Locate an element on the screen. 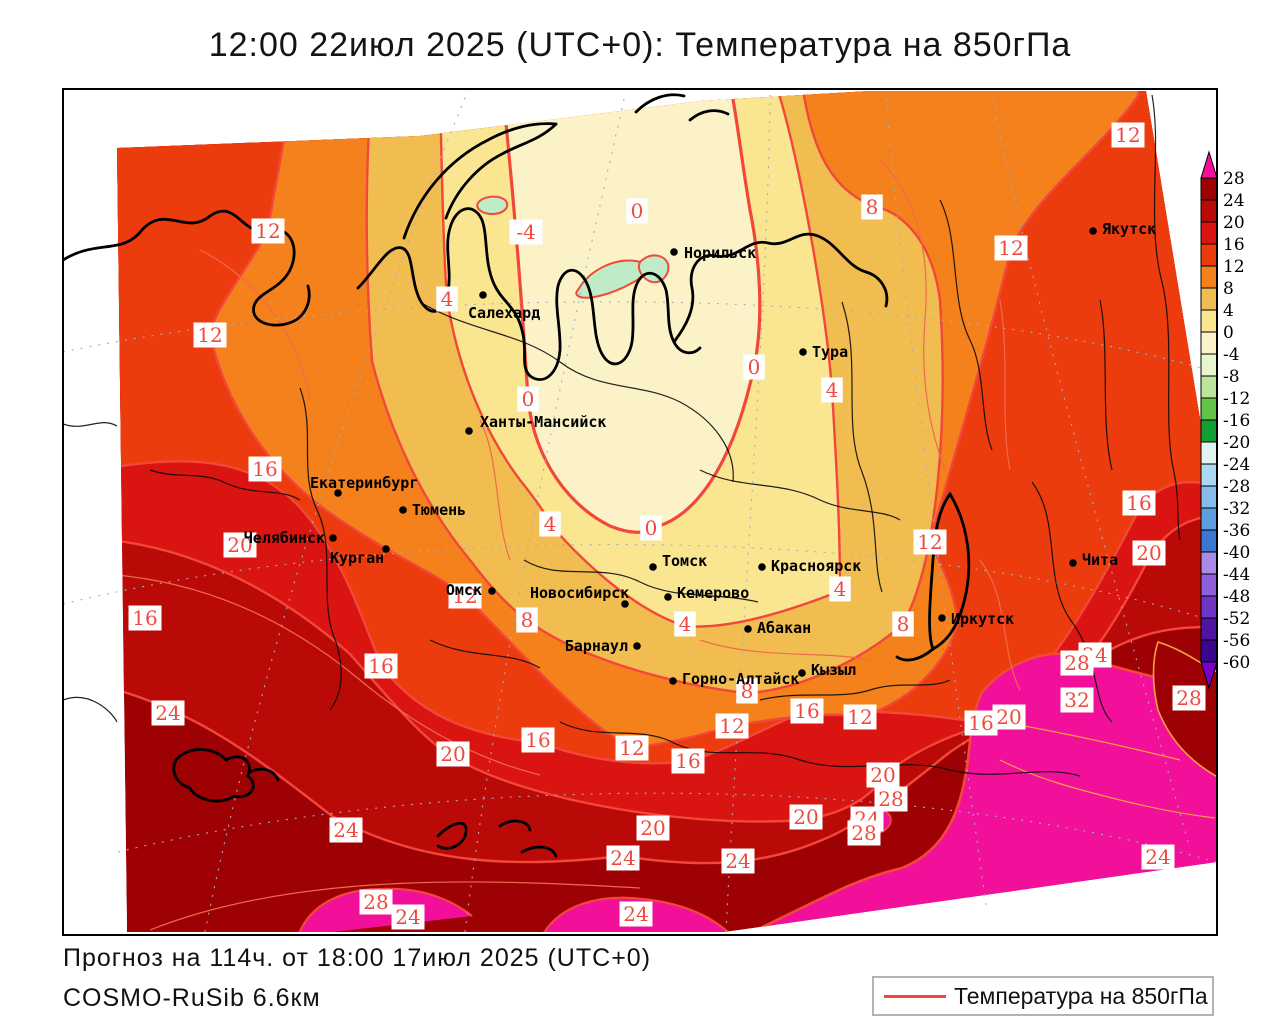 The image size is (1280, 1024). legend-box: Температура на 850гПа is located at coordinates (1043, 996).